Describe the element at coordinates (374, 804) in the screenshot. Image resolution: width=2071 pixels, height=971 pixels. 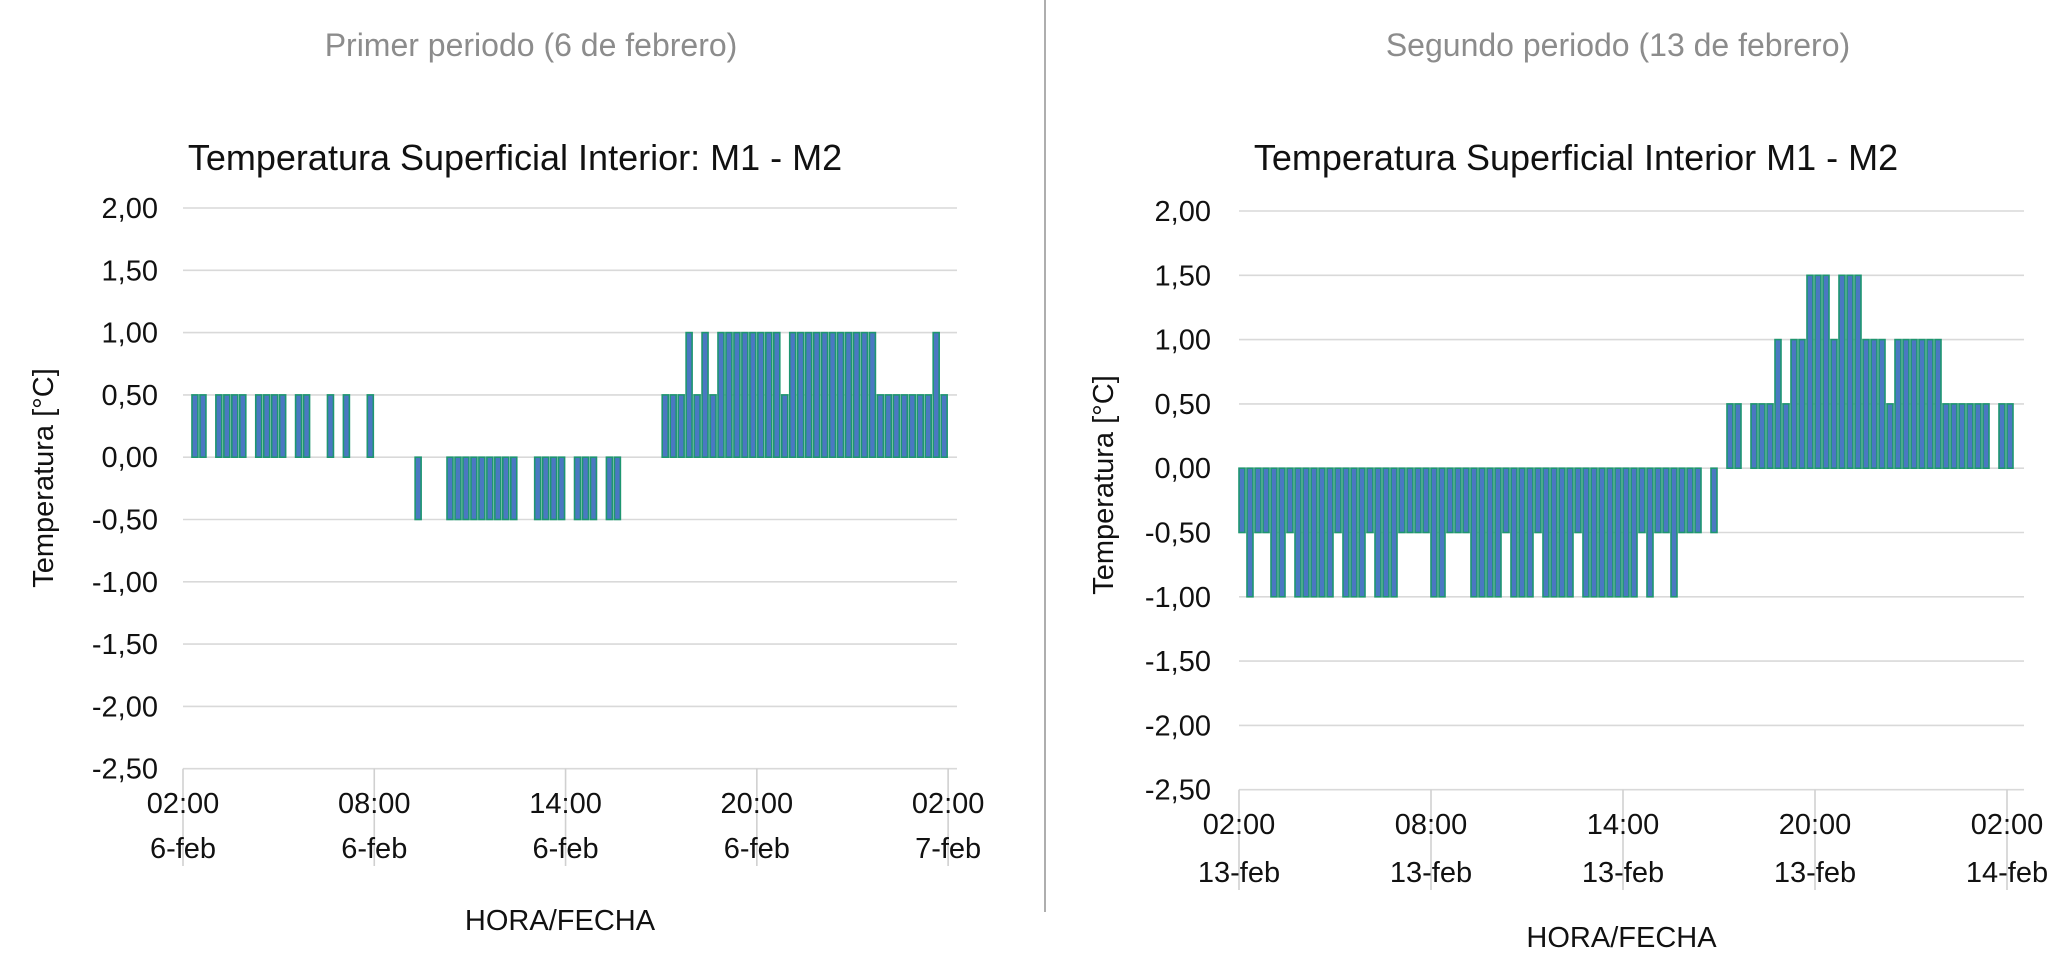
I see `x-tick-time: 08:00` at that location.